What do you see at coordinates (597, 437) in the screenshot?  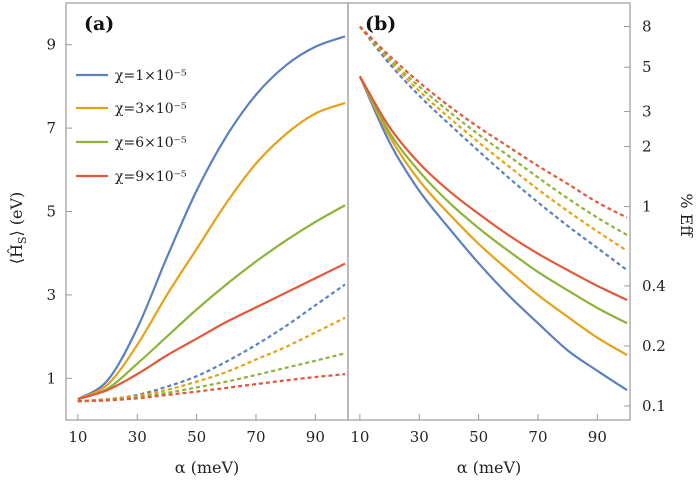 I see `panel-b-xtick-label: 90` at bounding box center [597, 437].